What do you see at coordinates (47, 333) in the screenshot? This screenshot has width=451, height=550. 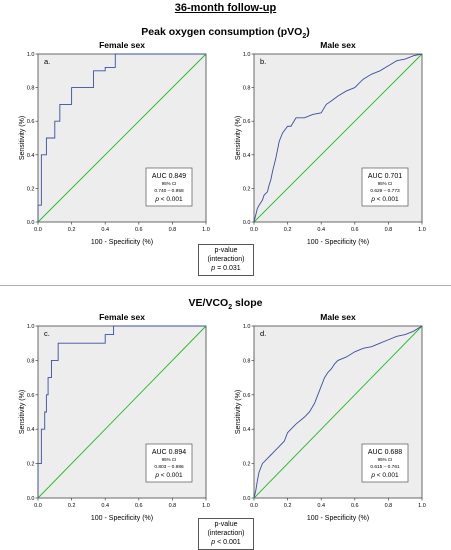 I see `panel-letter: c.` at bounding box center [47, 333].